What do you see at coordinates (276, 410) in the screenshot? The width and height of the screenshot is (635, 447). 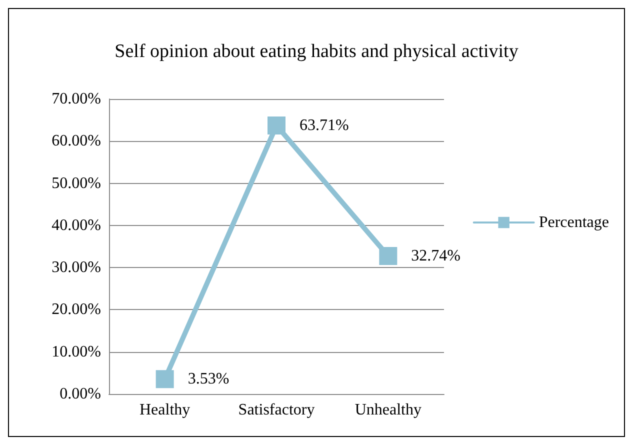 I see `x-tick-label: Satisfactory` at bounding box center [276, 410].